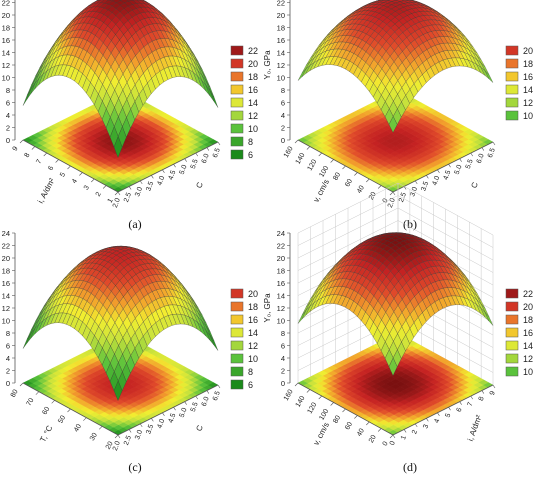  I want to click on x-tick-label: 40, so click(361, 432).